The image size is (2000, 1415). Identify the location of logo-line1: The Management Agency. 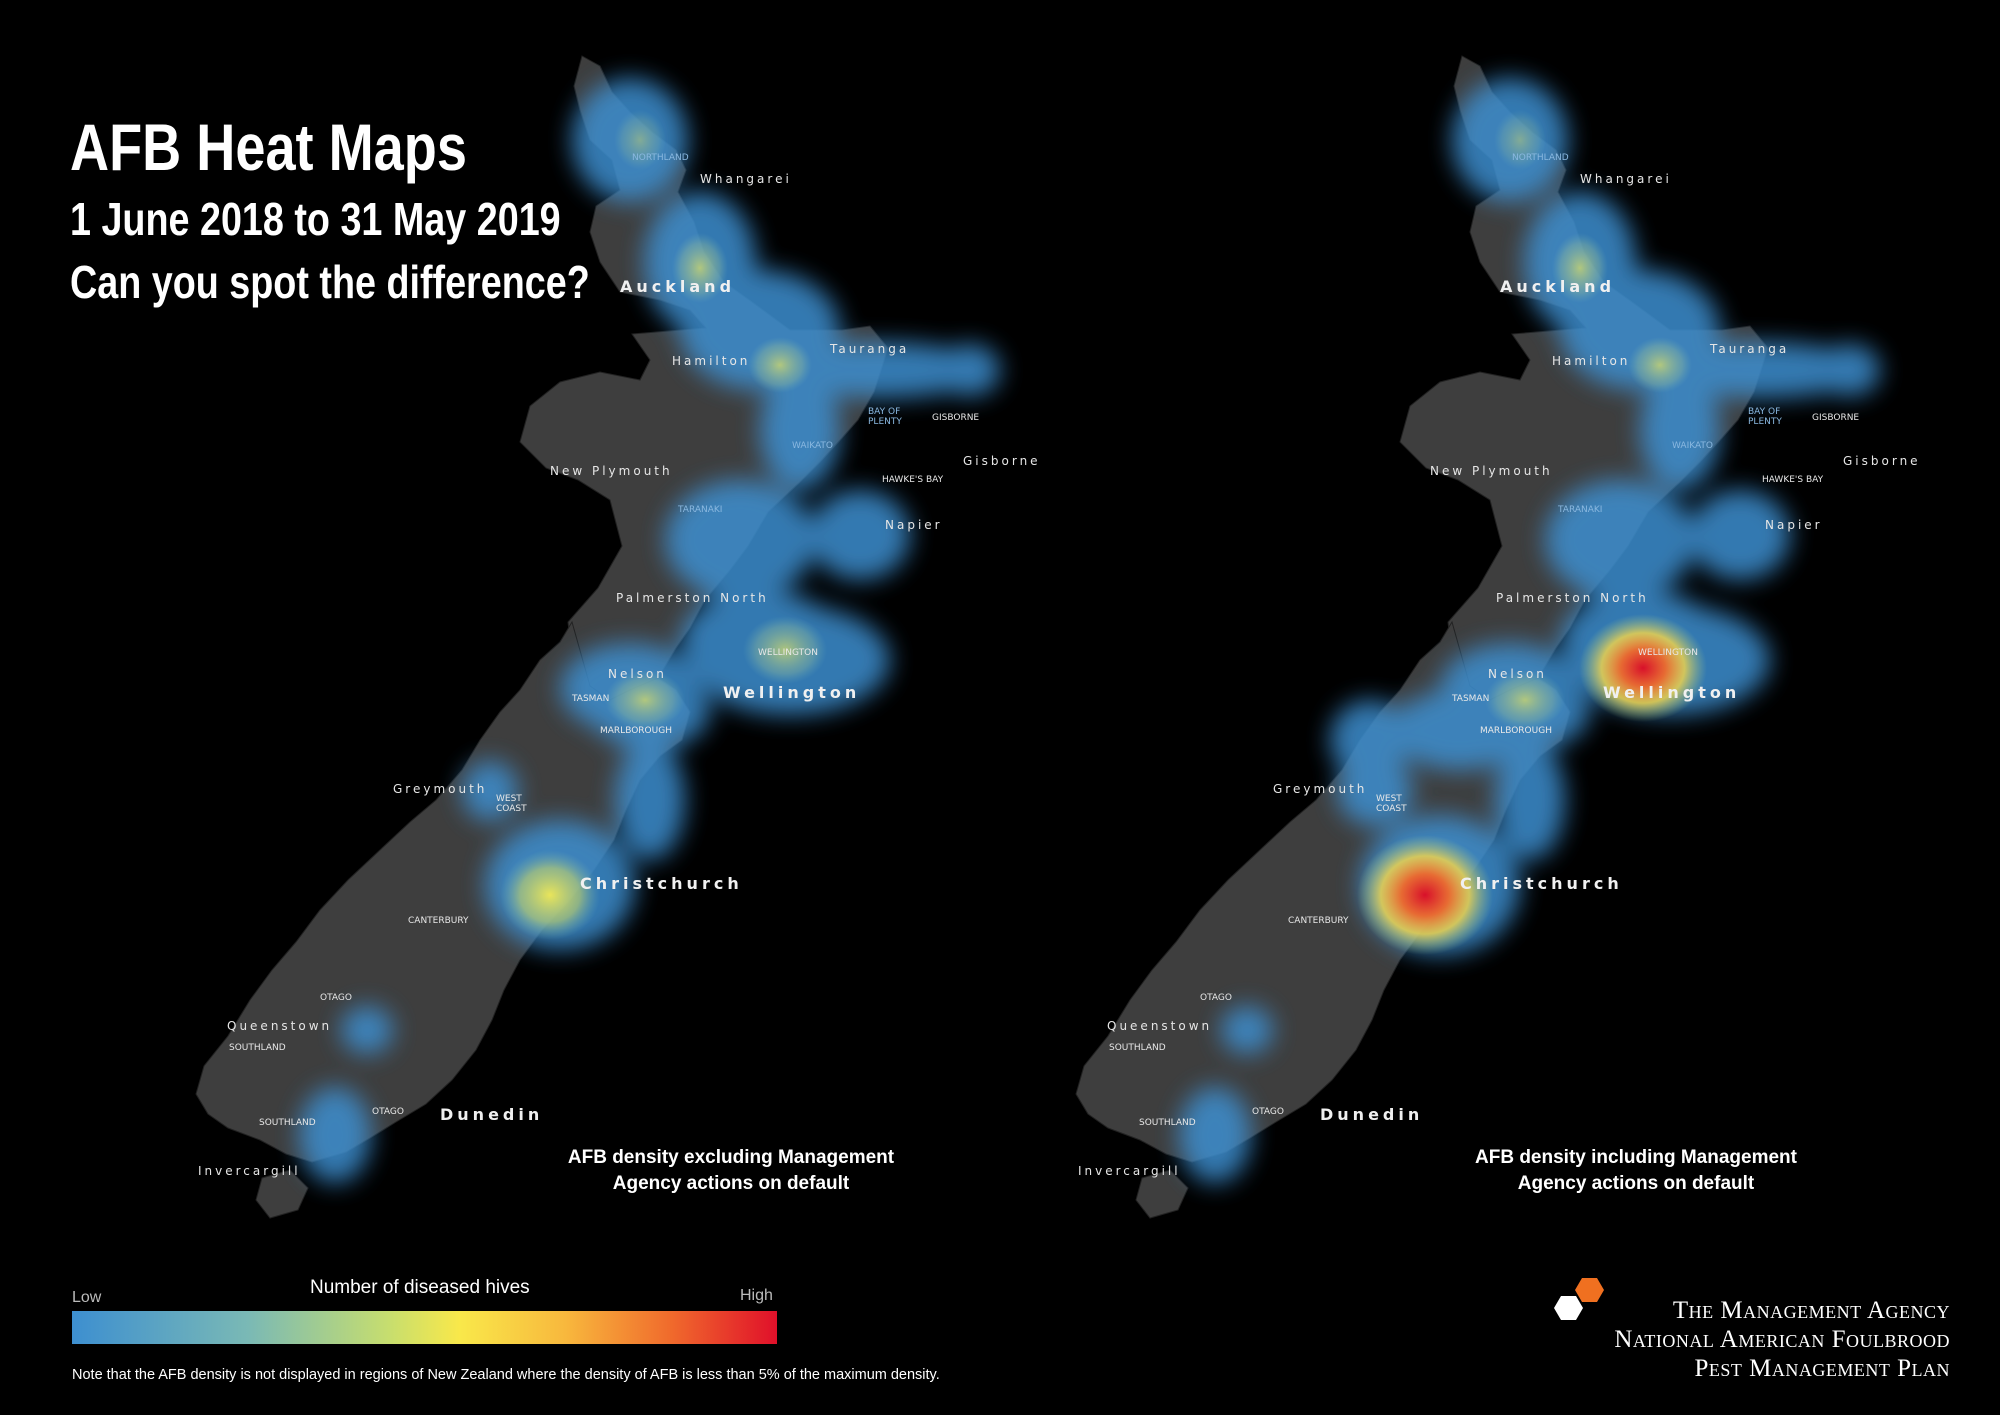
(1811, 1310).